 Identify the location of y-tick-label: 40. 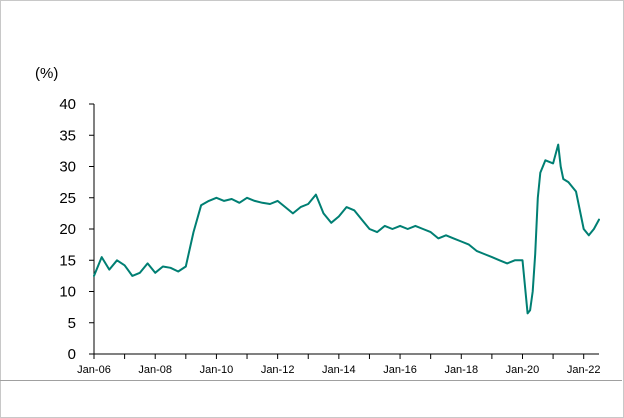
(67, 104).